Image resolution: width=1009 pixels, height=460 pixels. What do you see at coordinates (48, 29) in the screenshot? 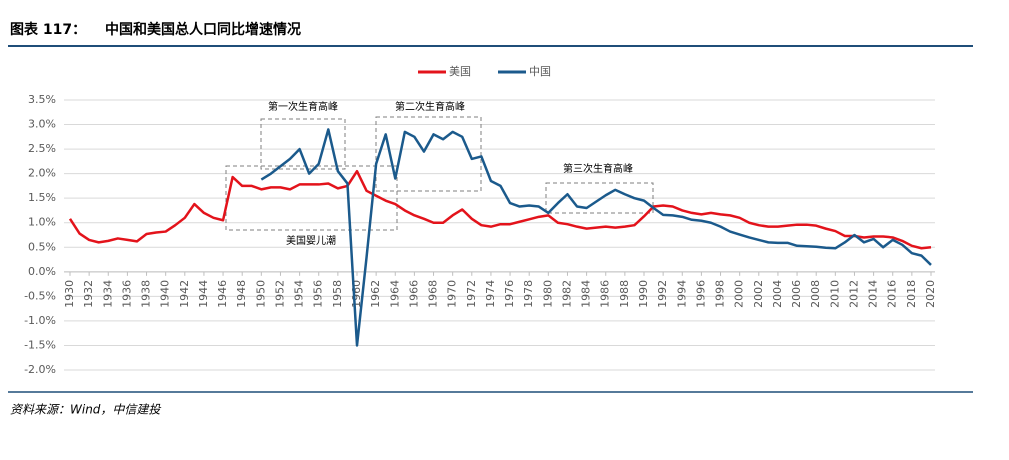
I see `figure-label: 图表 117：` at bounding box center [48, 29].